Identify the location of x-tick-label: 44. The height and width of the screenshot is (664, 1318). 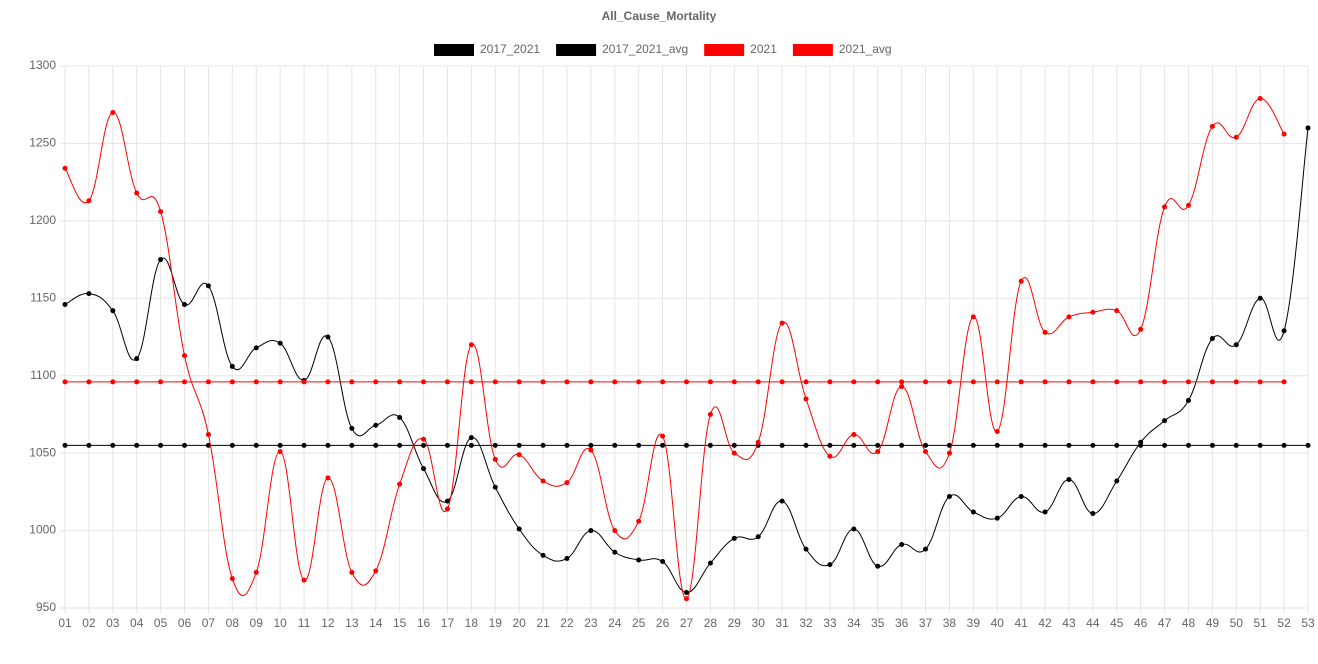
(1093, 623).